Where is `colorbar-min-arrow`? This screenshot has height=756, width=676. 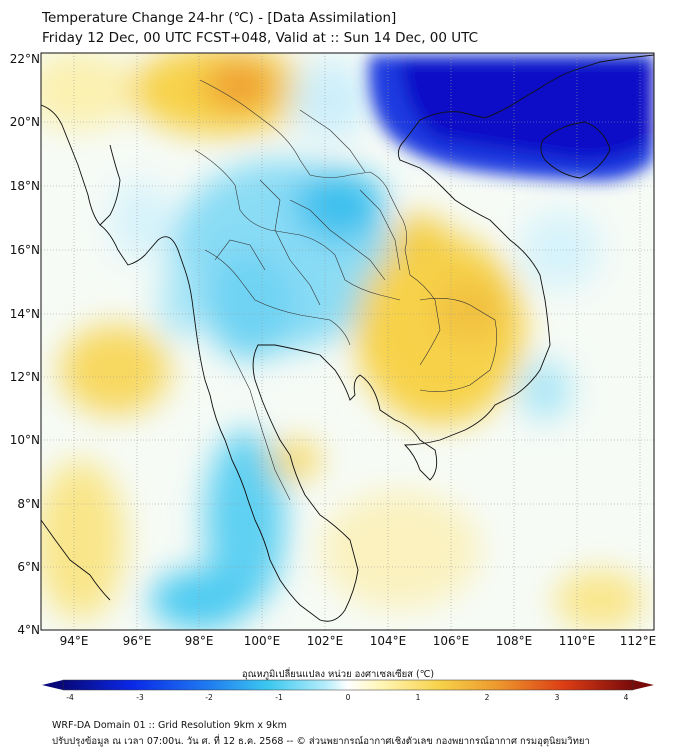
colorbar-min-arrow is located at coordinates (52, 685).